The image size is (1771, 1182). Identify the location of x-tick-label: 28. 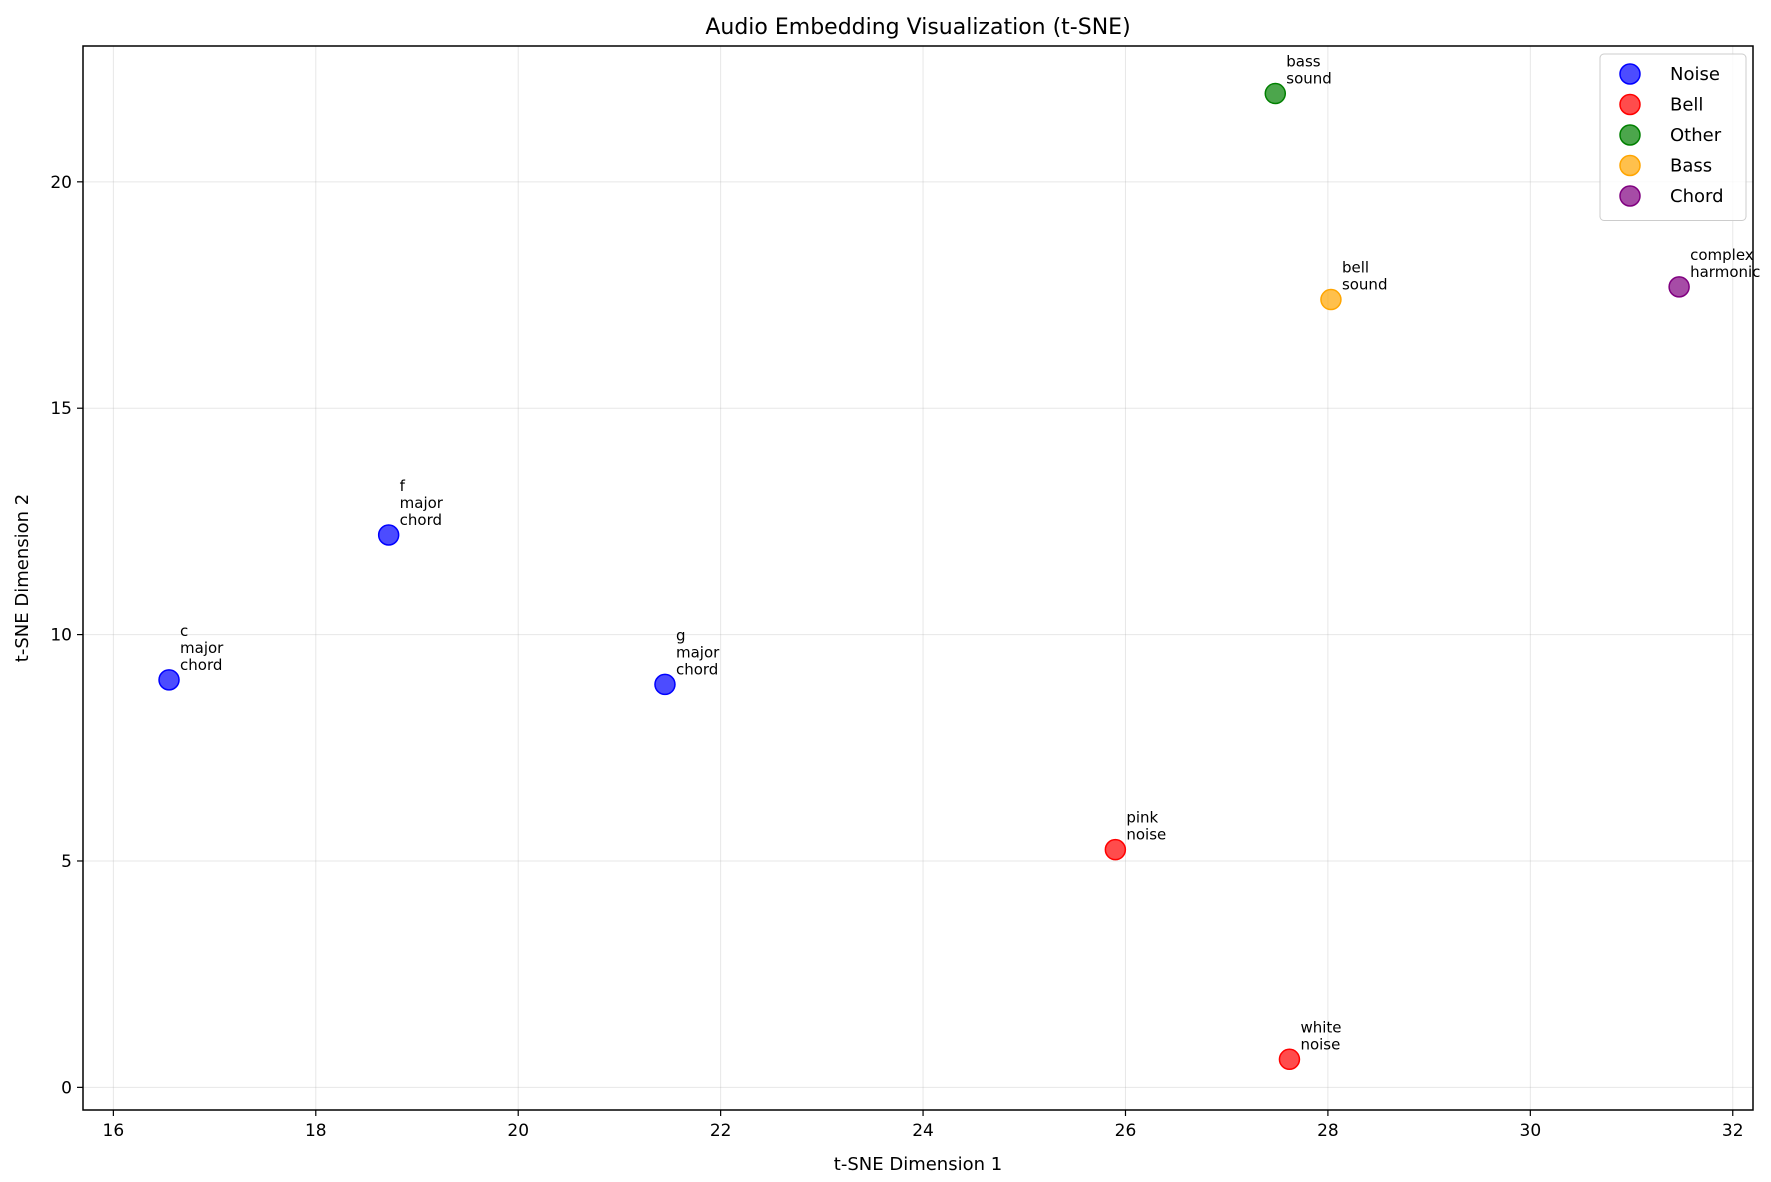
(1328, 1131).